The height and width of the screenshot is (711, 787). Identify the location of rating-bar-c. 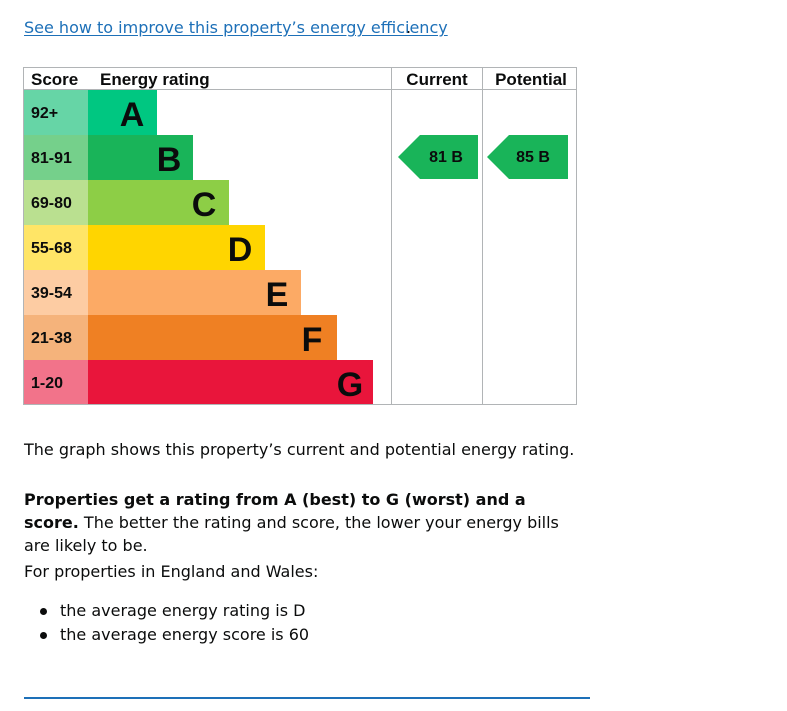
(158, 202).